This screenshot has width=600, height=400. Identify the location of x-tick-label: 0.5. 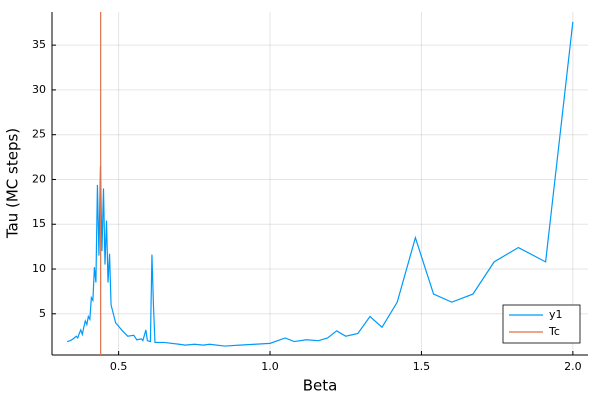
(119, 366).